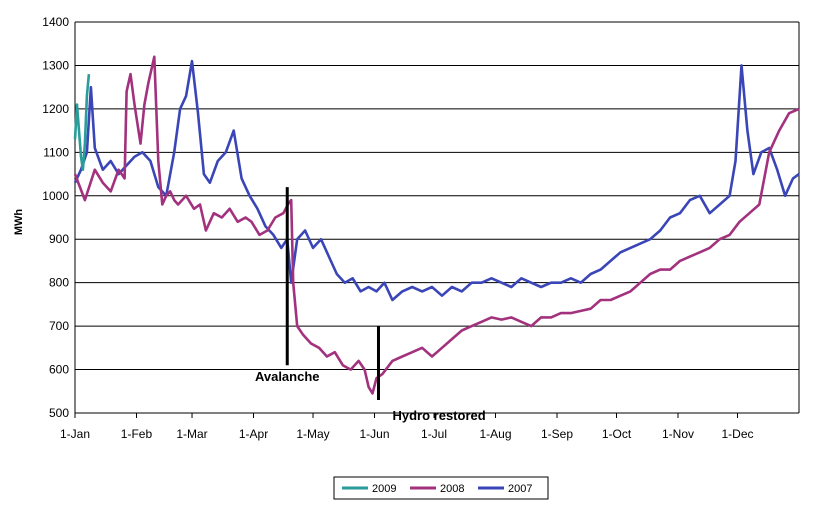 The height and width of the screenshot is (506, 813). Describe the element at coordinates (738, 434) in the screenshot. I see `x-tick-label: 1-Dec` at that location.